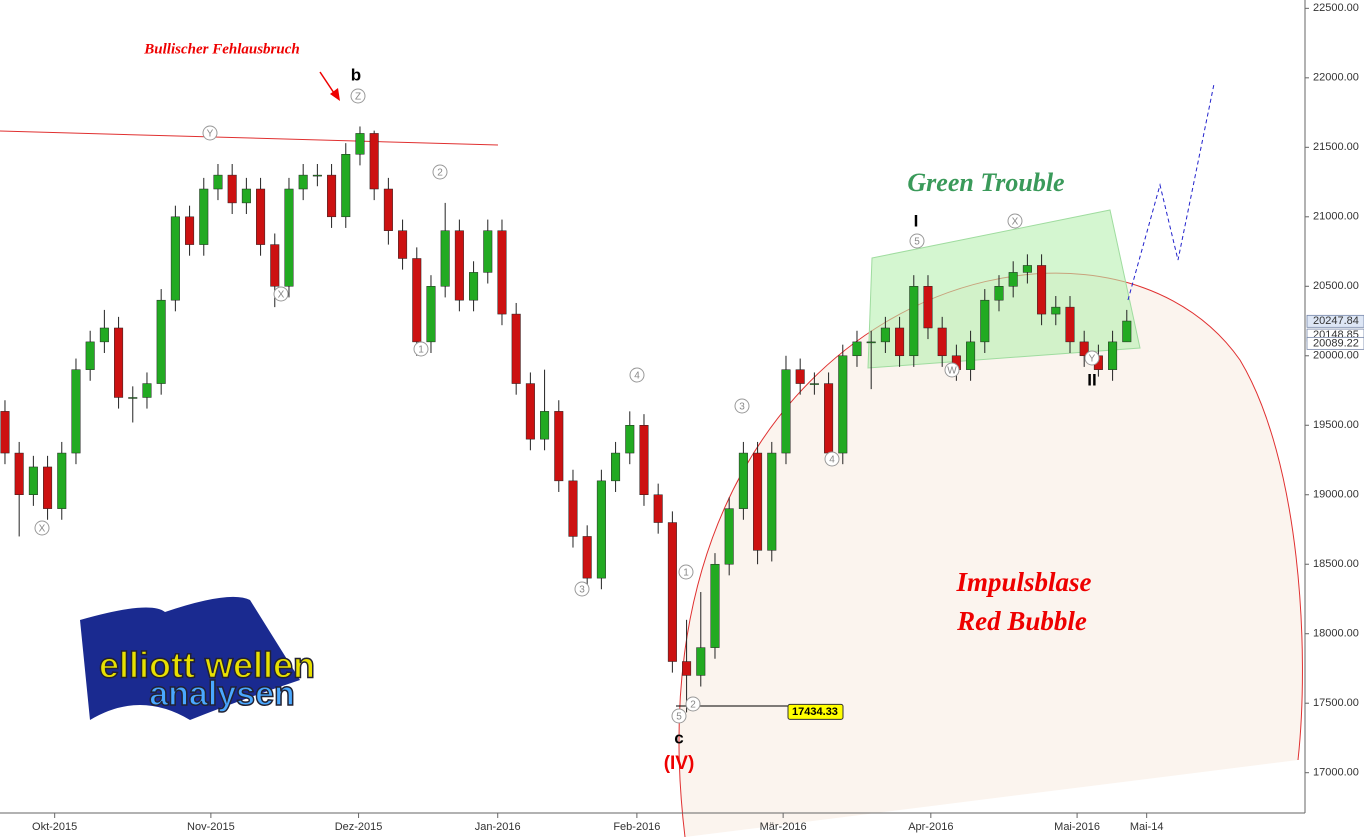 The image size is (1364, 837). What do you see at coordinates (335, 94) in the screenshot?
I see `arrow-head` at bounding box center [335, 94].